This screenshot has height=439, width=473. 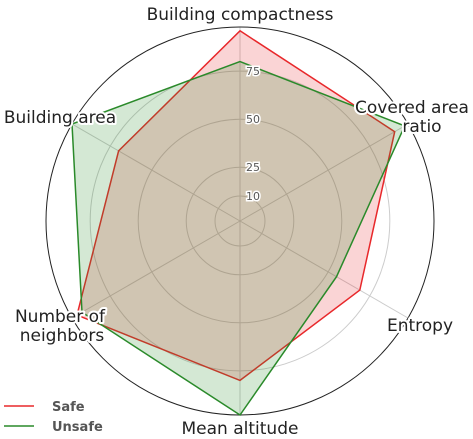 I want to click on axis-label-line: Mean altitude, so click(x=240, y=429).